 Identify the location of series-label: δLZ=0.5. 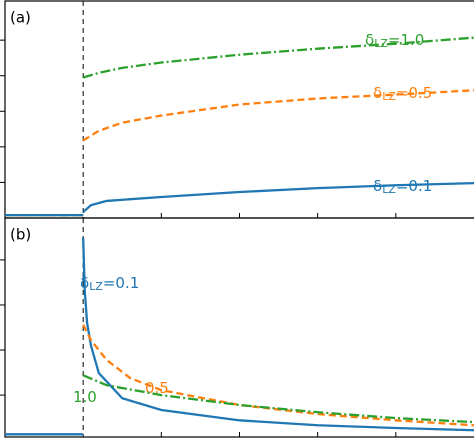
(402, 94).